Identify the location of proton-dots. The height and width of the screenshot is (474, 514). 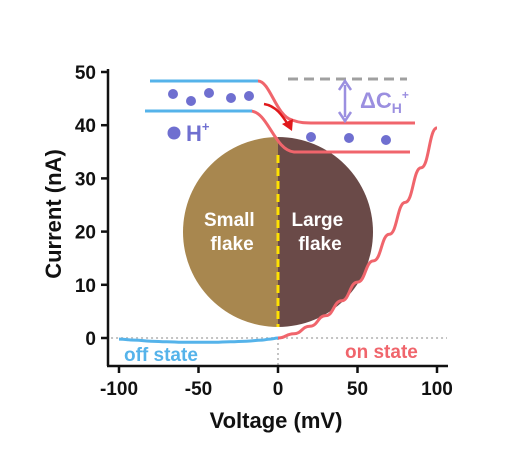
(279, 116).